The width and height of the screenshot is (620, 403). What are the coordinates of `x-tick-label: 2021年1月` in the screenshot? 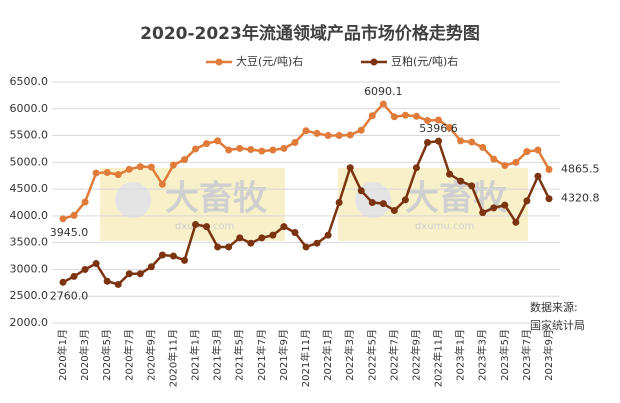 It's located at (195, 355).